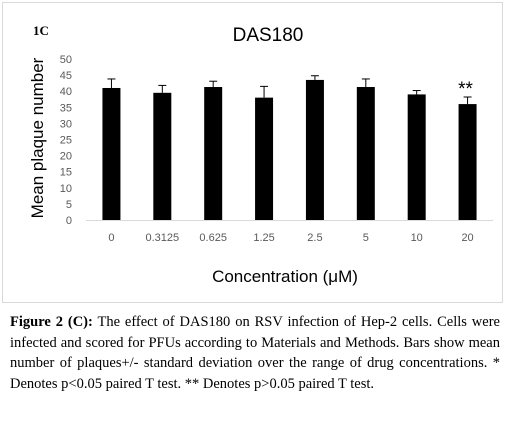 This screenshot has height=434, width=507. What do you see at coordinates (285, 276) in the screenshot?
I see `x-axis-title: Concentration (μM)` at bounding box center [285, 276].